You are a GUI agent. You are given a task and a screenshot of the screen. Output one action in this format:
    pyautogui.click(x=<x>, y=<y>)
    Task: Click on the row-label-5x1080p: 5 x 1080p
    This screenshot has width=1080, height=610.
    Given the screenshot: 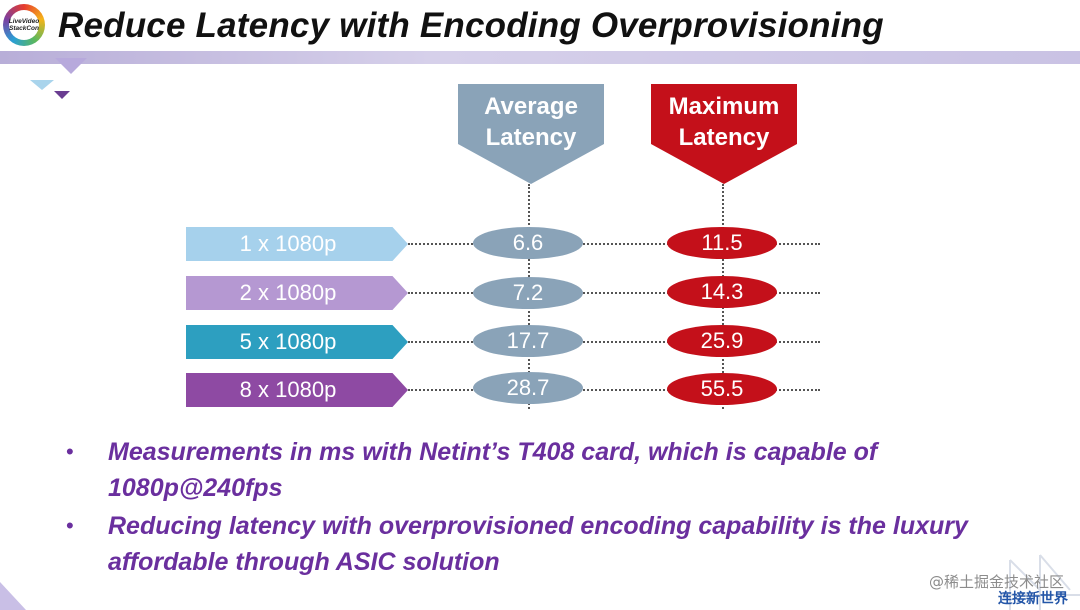 What is the action you would take?
    pyautogui.click(x=297, y=342)
    